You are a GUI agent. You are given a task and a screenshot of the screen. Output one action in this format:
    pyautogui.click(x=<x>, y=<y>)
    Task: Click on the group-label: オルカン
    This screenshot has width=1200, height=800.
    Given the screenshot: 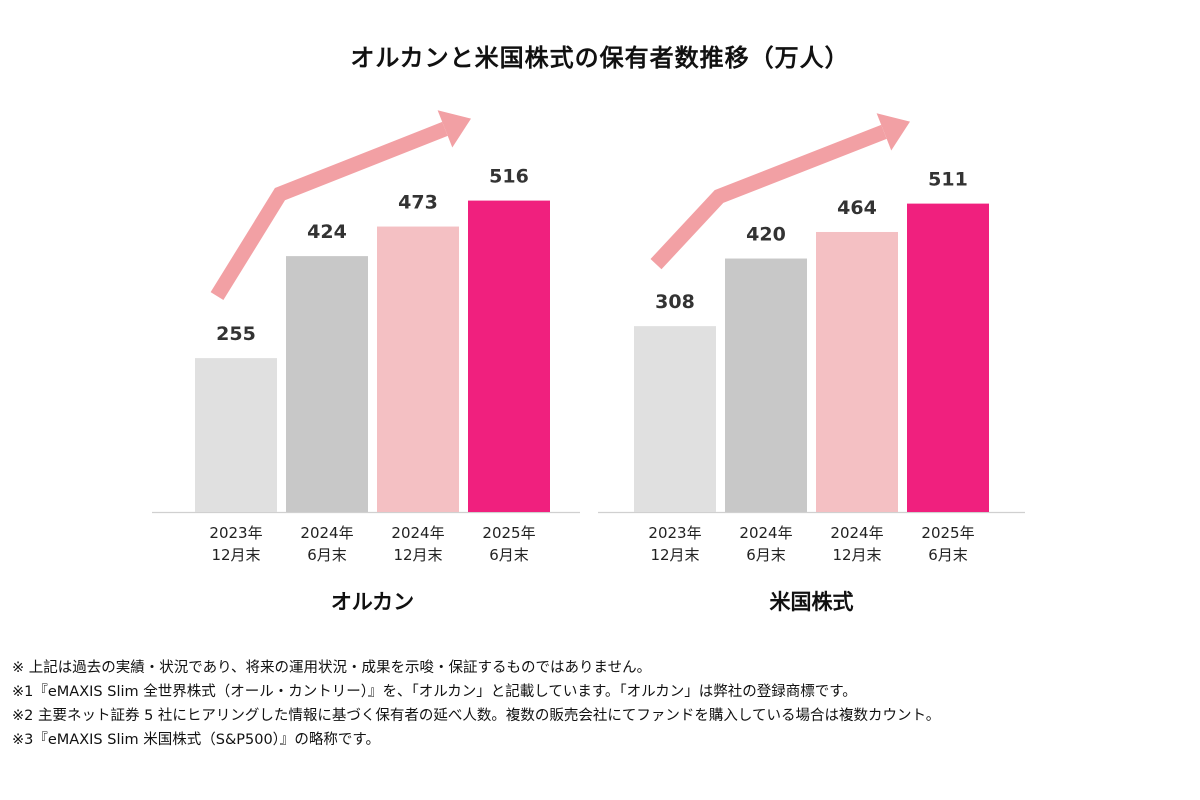 What is the action you would take?
    pyautogui.click(x=372, y=602)
    